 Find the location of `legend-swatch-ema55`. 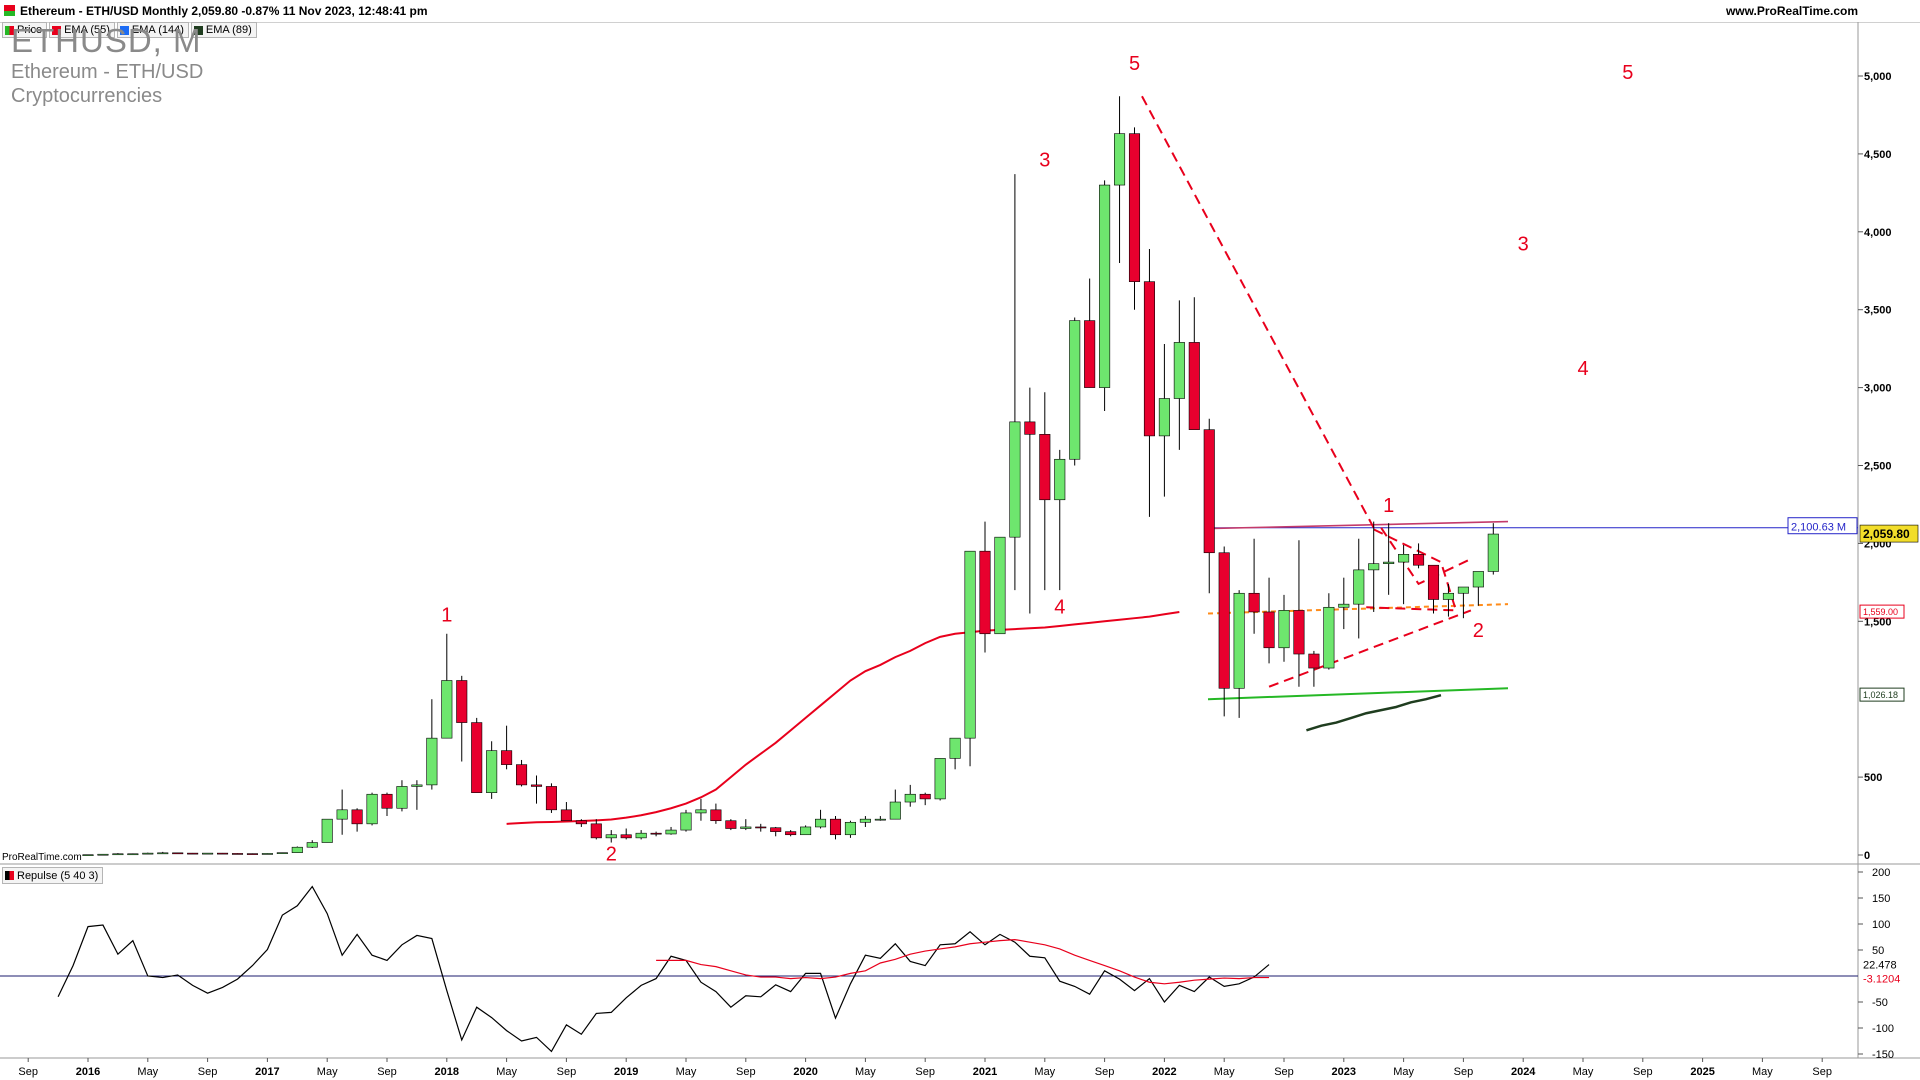

legend-swatch-ema55 is located at coordinates (57, 30).